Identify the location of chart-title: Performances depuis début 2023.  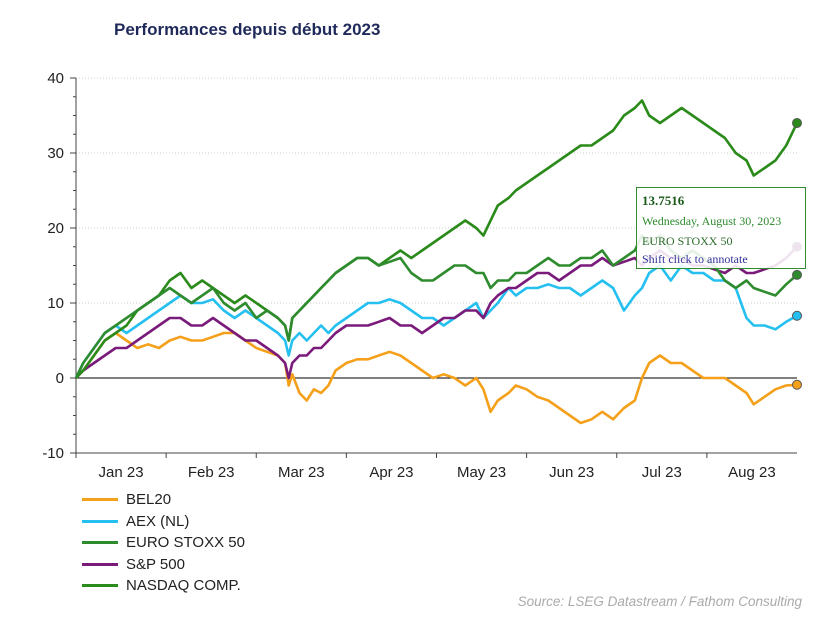
(247, 29).